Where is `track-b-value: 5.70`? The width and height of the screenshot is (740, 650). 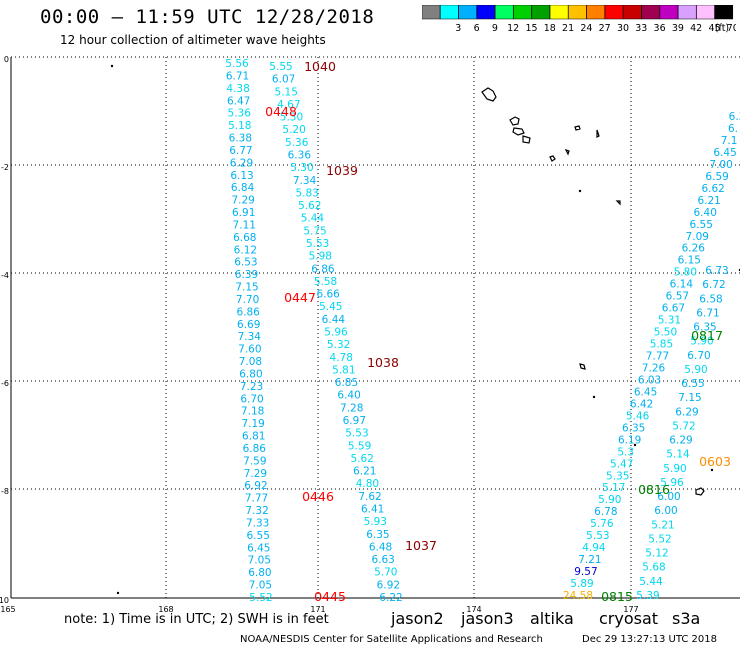
track-b-value: 5.70 is located at coordinates (385, 573).